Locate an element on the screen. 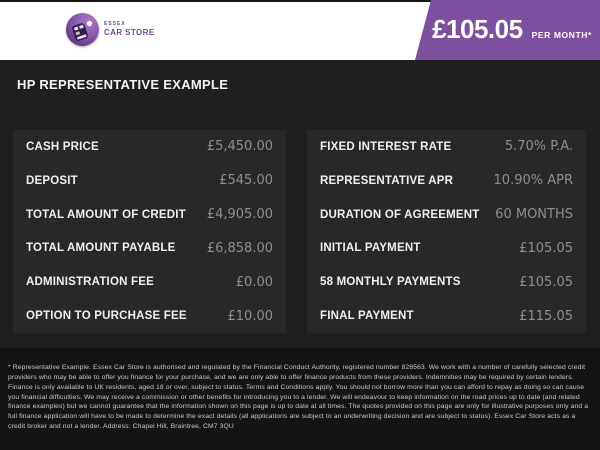 The width and height of the screenshot is (600, 450). row-value: £6,858.00 is located at coordinates (239, 248).